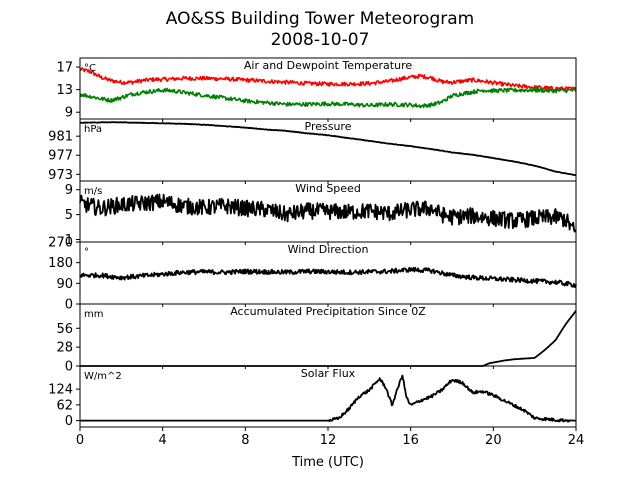 The height and width of the screenshot is (480, 640). Describe the element at coordinates (328, 188) in the screenshot. I see `panel-title: Wind Speed` at that location.